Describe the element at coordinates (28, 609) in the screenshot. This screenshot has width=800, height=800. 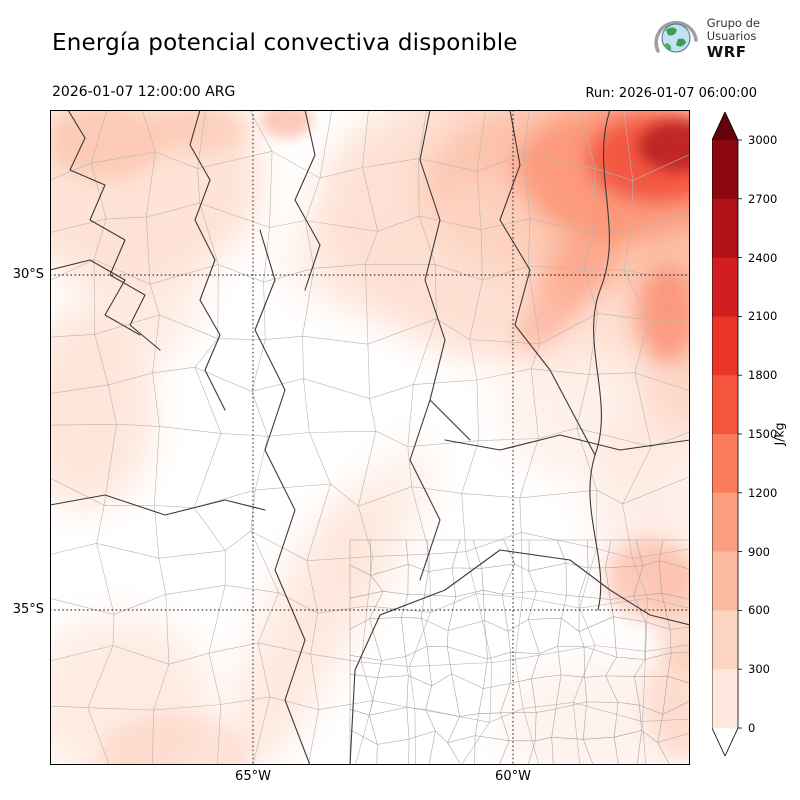
I see `y-tick-label-35s: 35°S` at that location.